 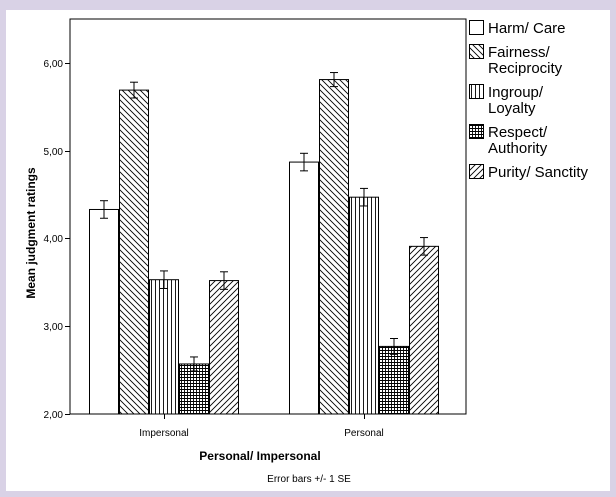 I want to click on x-tick-label: Impersonal, so click(x=163, y=433).